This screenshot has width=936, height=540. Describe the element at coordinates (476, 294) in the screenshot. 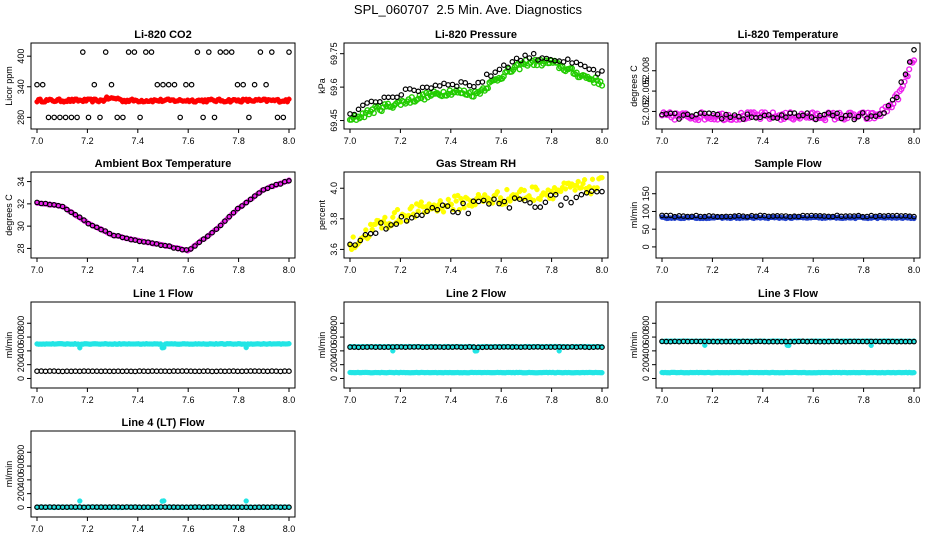

I see `chart-title: Line 2 Flow` at that location.